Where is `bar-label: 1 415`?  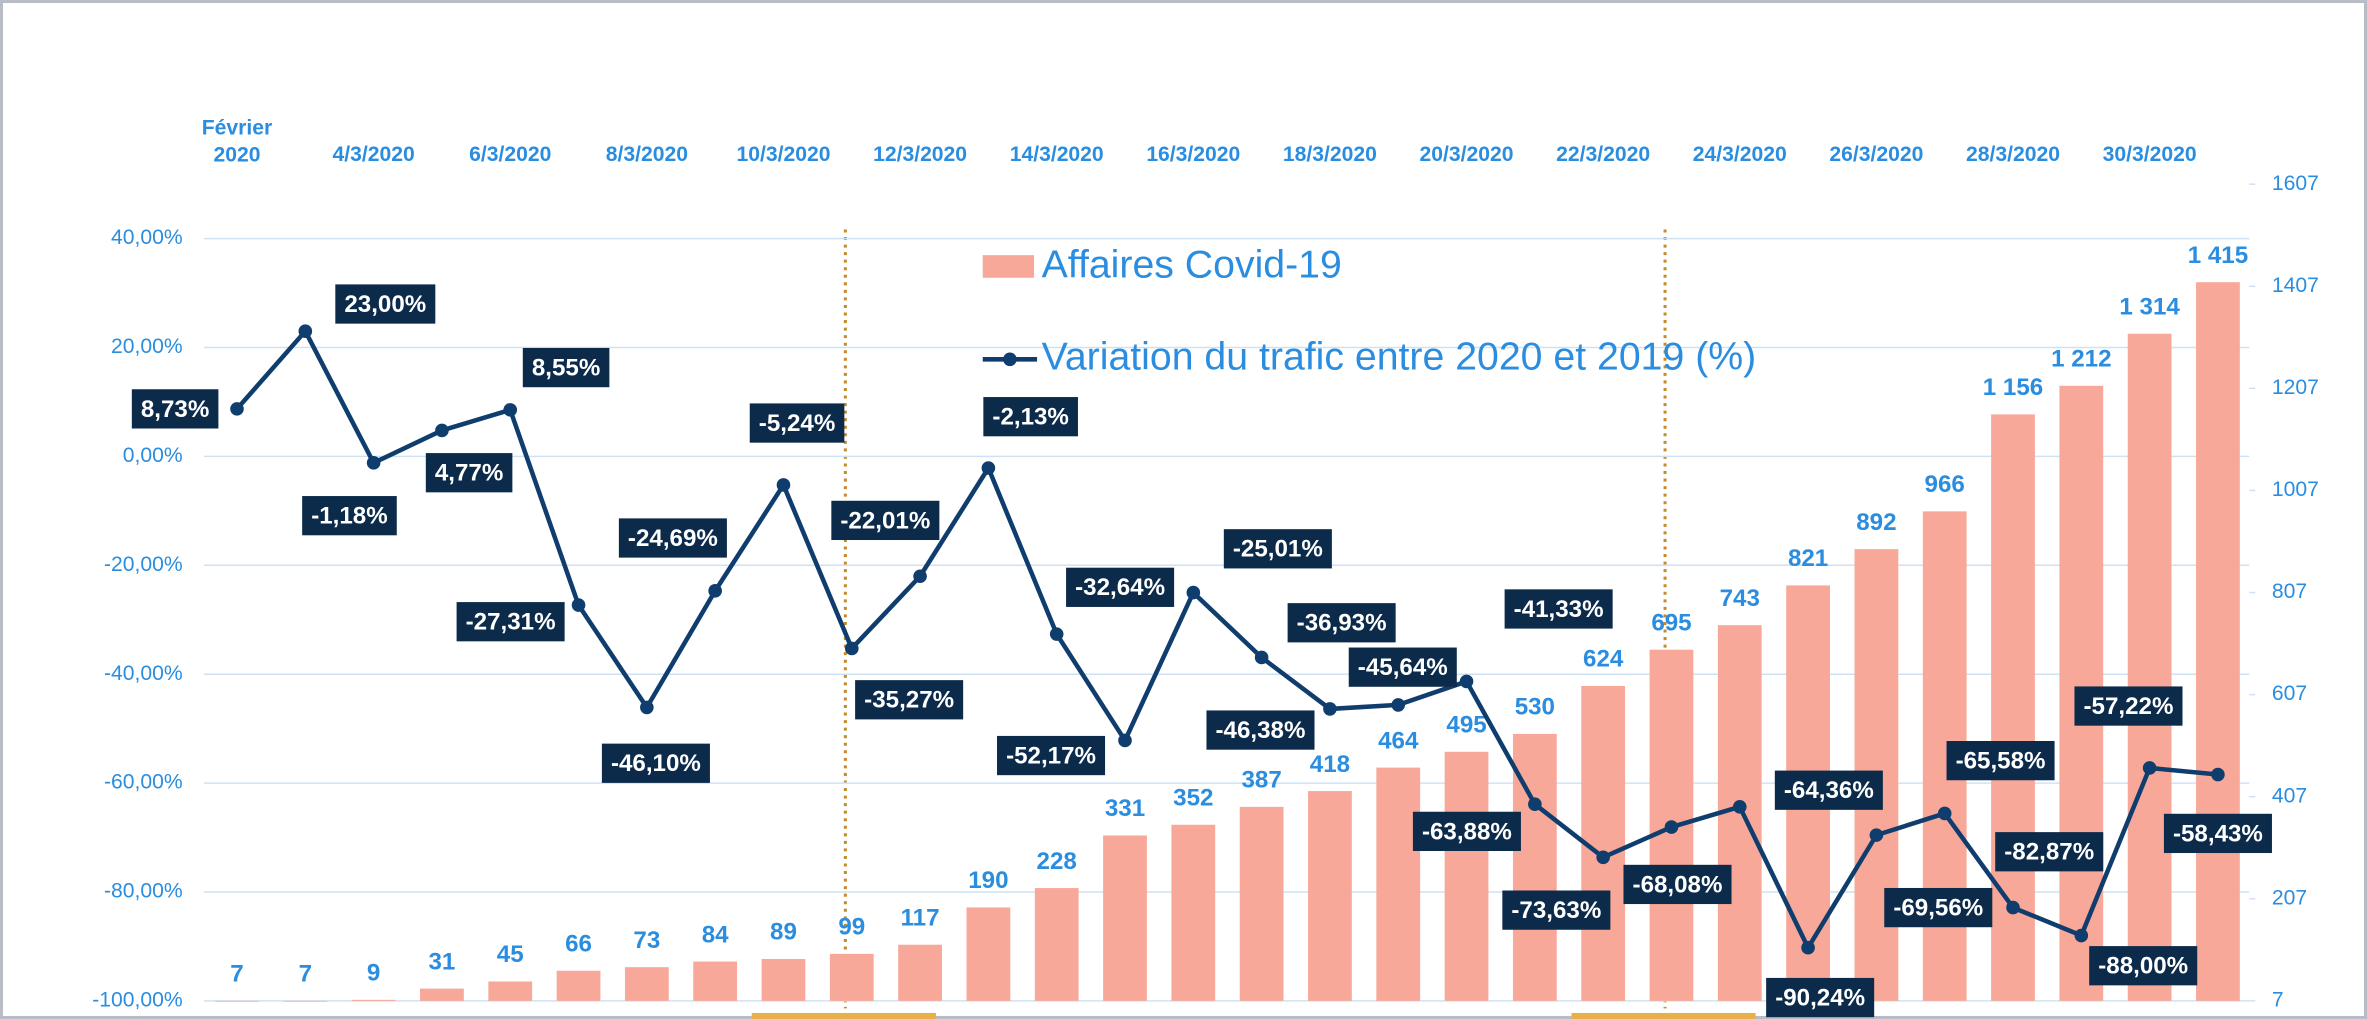
bar-label: 1 415 is located at coordinates (2218, 255).